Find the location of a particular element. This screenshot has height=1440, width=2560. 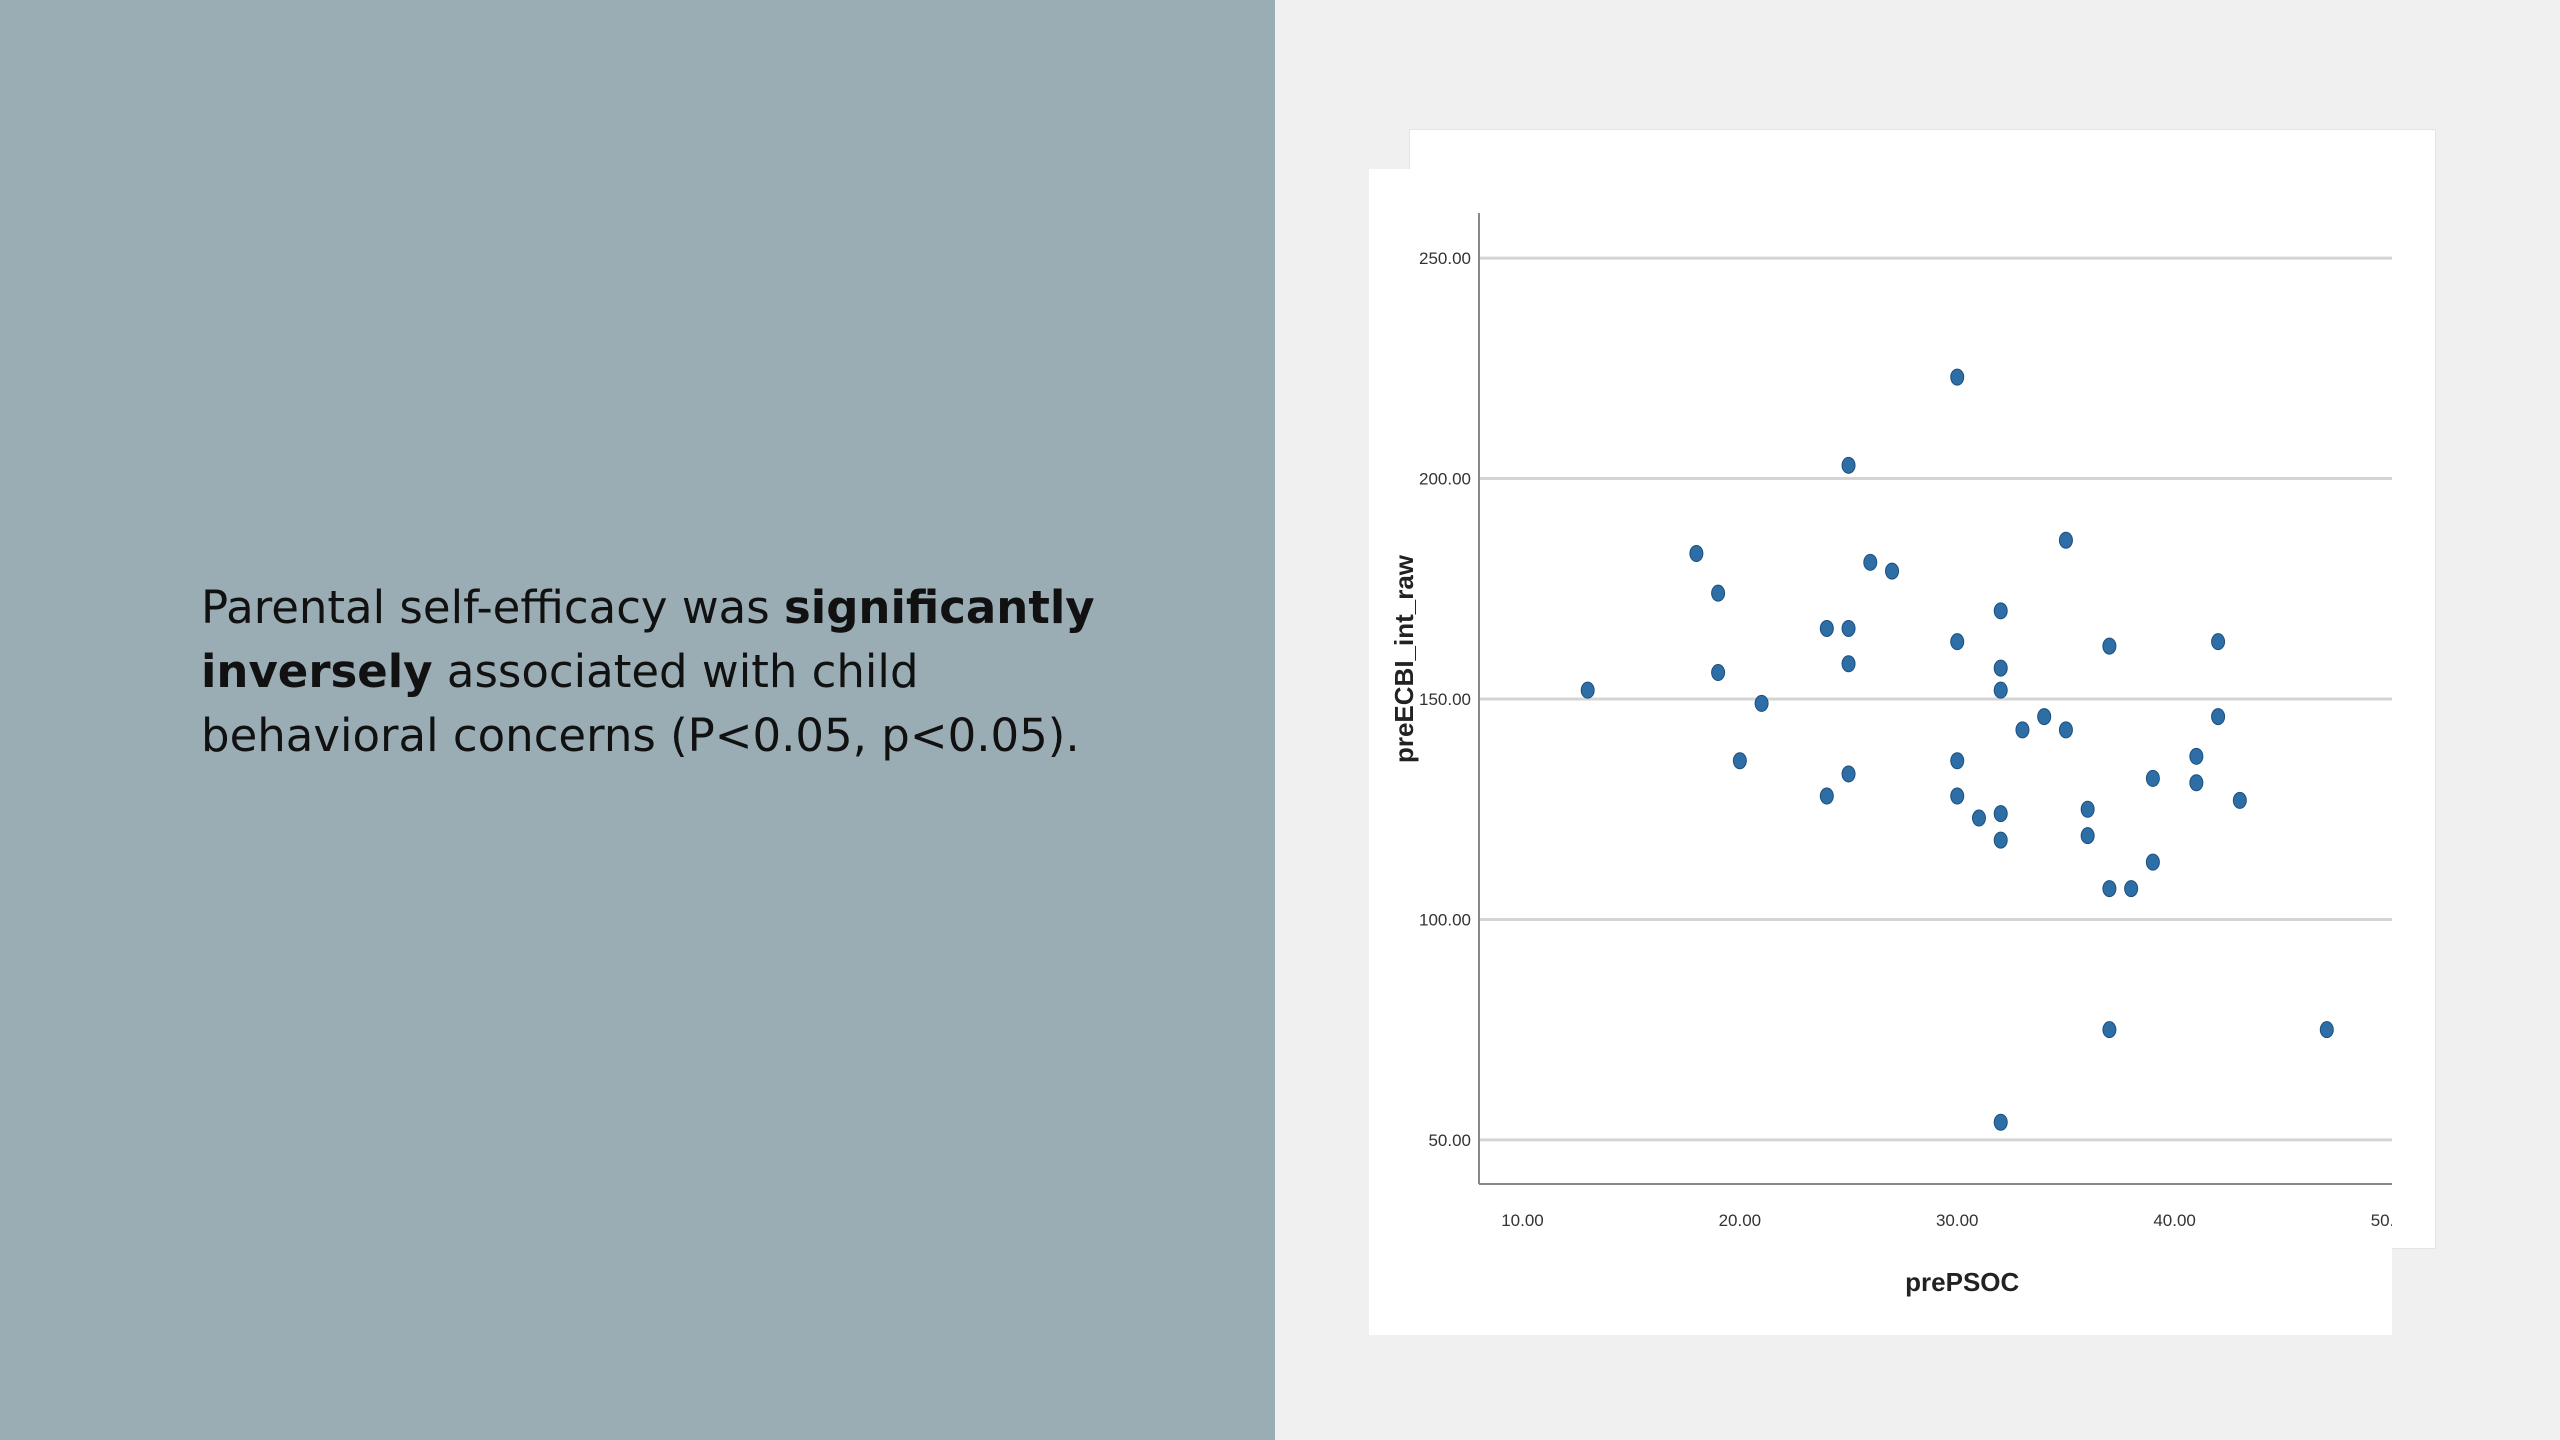

x-tick-label-2: 30.00 is located at coordinates (1957, 1220).